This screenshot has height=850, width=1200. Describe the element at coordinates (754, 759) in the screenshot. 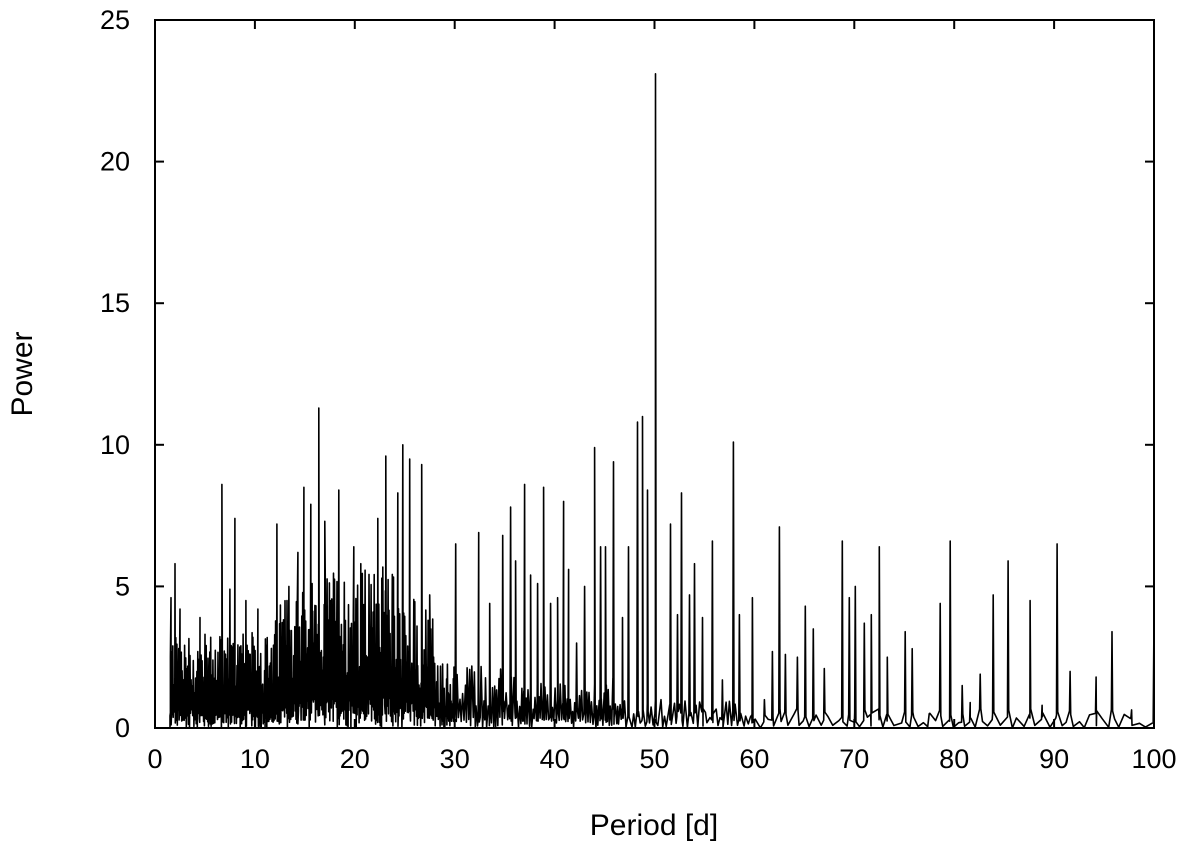

I see `x-tick-label: 60` at that location.